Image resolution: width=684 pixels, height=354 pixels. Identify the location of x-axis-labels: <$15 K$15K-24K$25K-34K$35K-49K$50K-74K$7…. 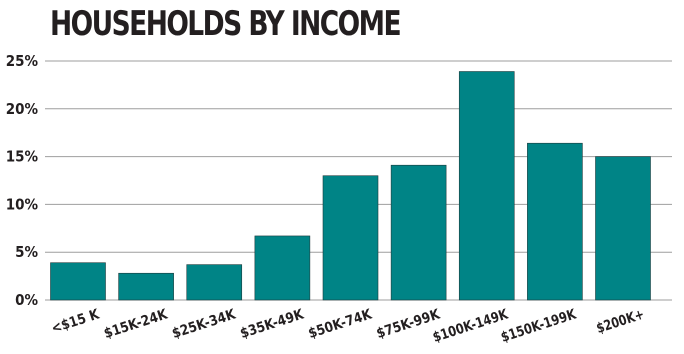
(347, 326).